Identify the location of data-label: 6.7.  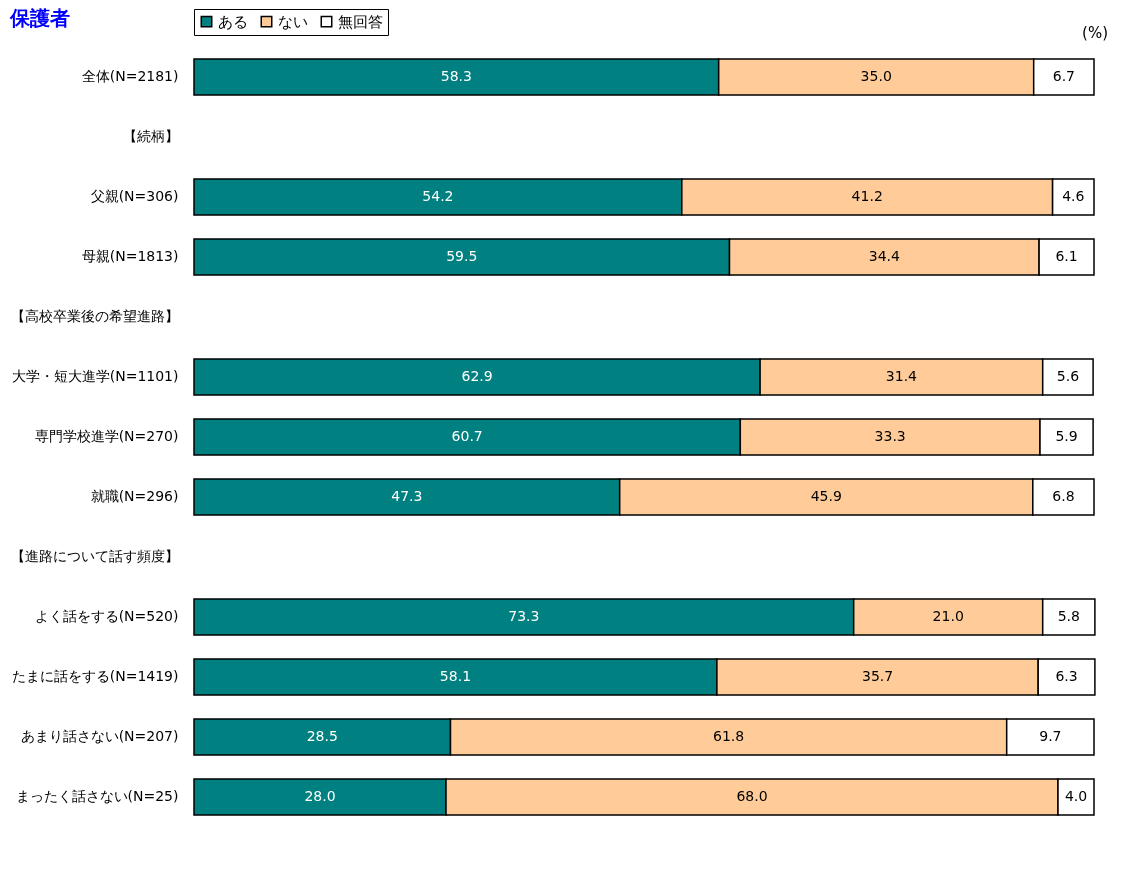
(1063, 76).